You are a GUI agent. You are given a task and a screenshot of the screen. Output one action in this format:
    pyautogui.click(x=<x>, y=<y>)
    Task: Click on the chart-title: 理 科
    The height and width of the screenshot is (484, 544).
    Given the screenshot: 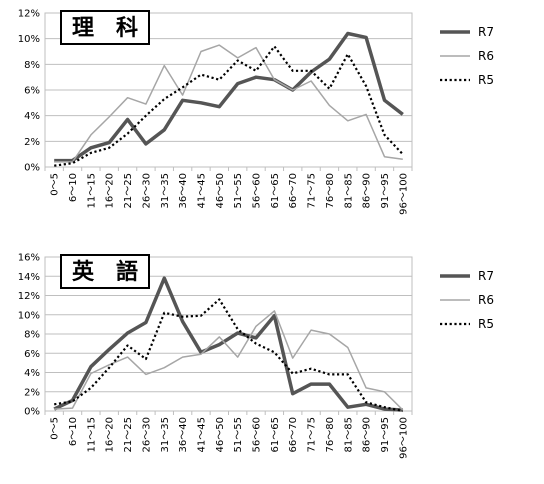 What is the action you would take?
    pyautogui.click(x=105, y=28)
    